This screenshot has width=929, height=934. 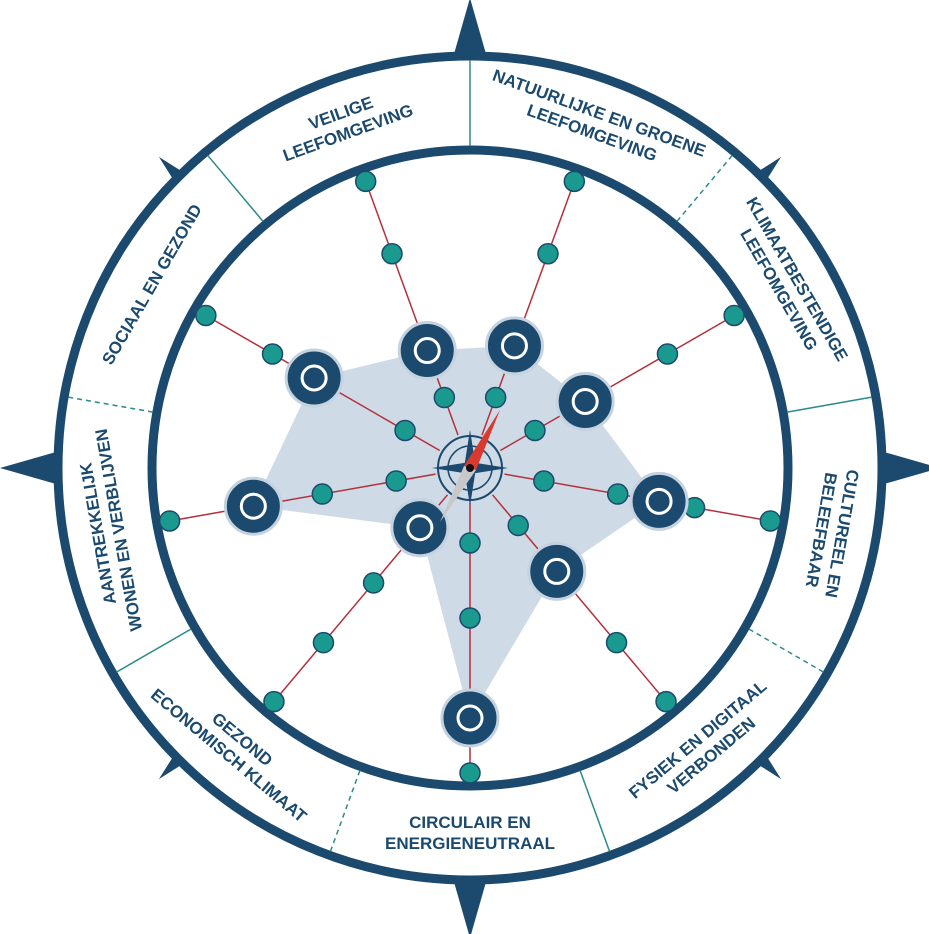 I want to click on sector-label: CIRCULAIR EN ENERGIENEUTRAAL, so click(x=470, y=833).